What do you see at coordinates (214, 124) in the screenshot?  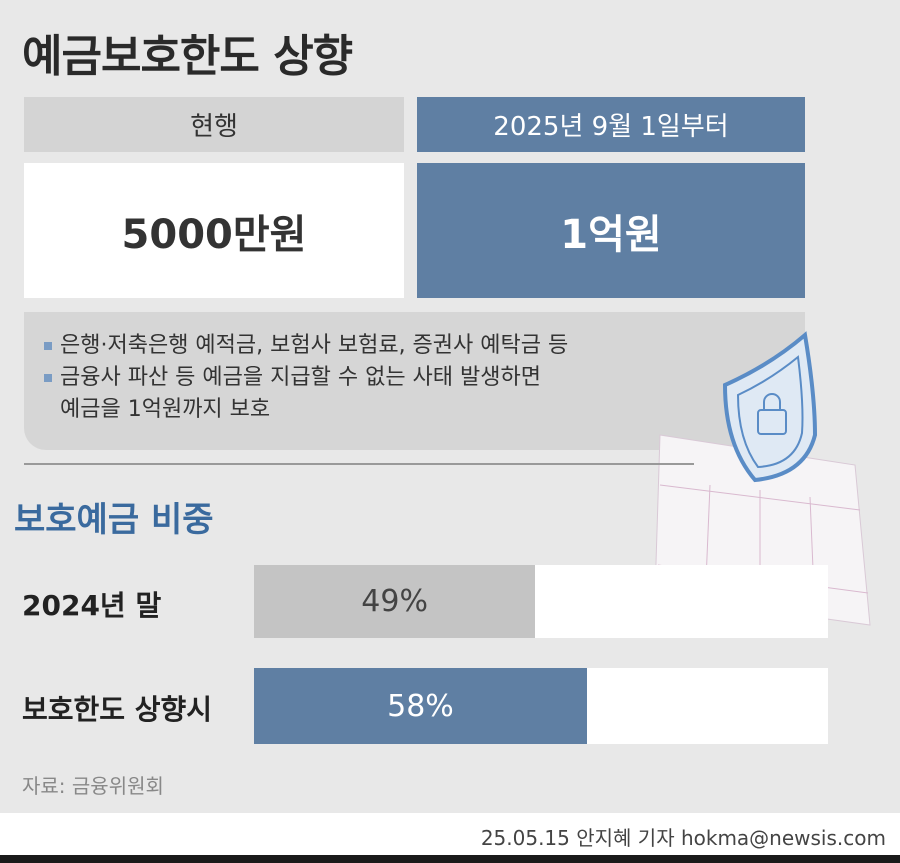 I see `current-header: 현행` at bounding box center [214, 124].